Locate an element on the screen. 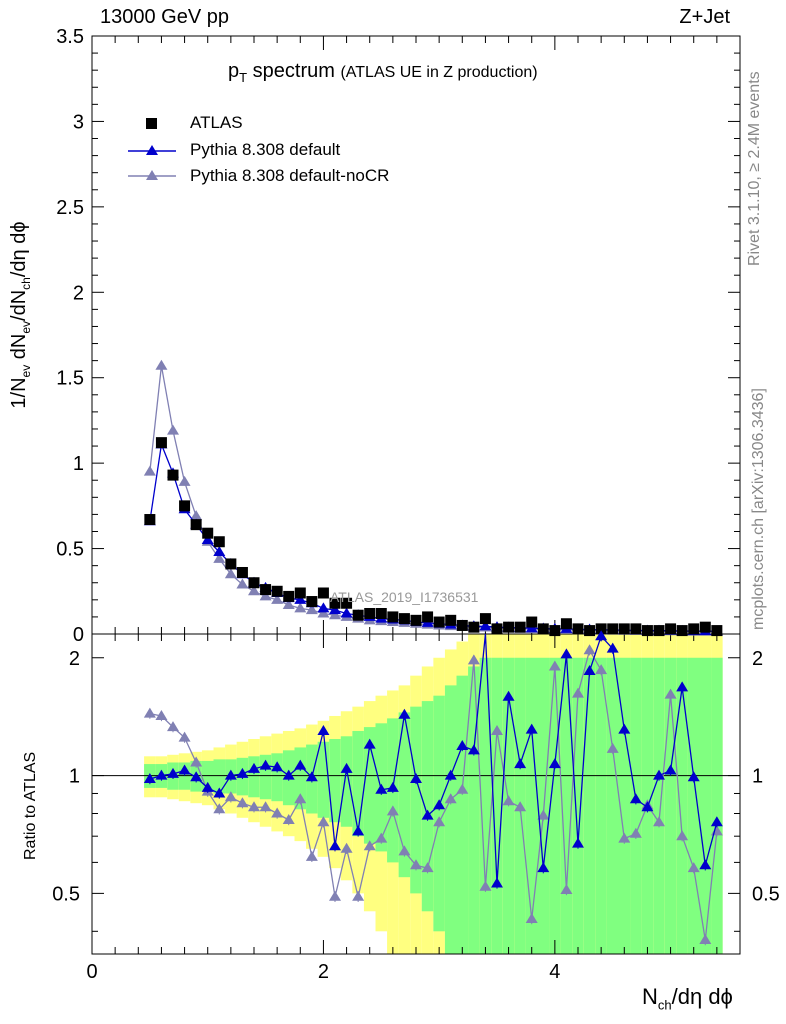  header-left: 13000 GeV pp is located at coordinates (164, 17).